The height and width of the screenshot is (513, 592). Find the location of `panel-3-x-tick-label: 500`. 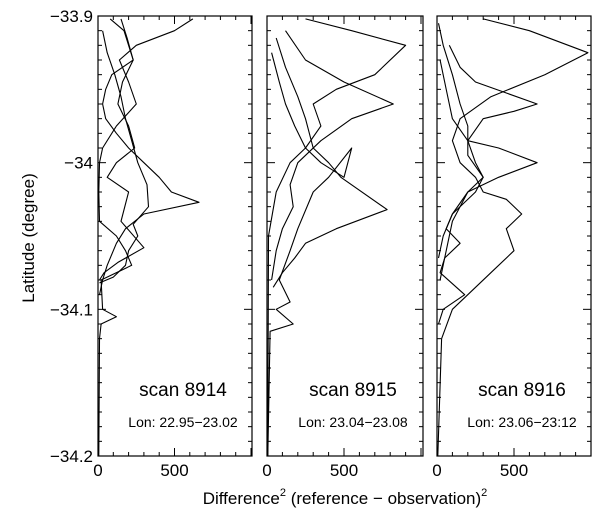

panel-3-x-tick-label: 500 is located at coordinates (514, 470).